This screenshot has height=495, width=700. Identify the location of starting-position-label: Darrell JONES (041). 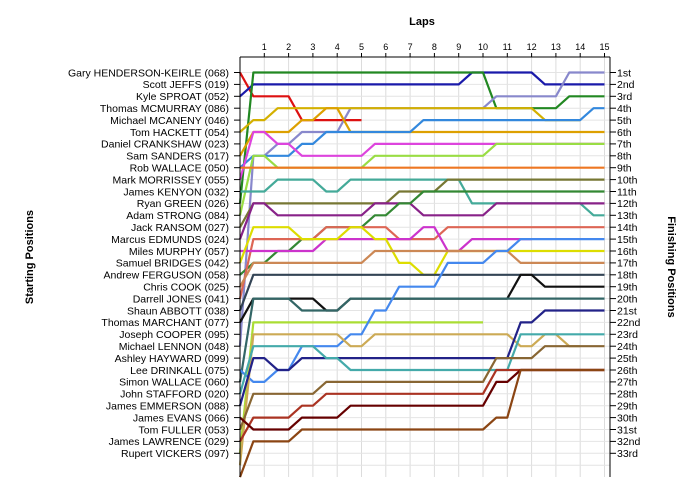
(181, 299).